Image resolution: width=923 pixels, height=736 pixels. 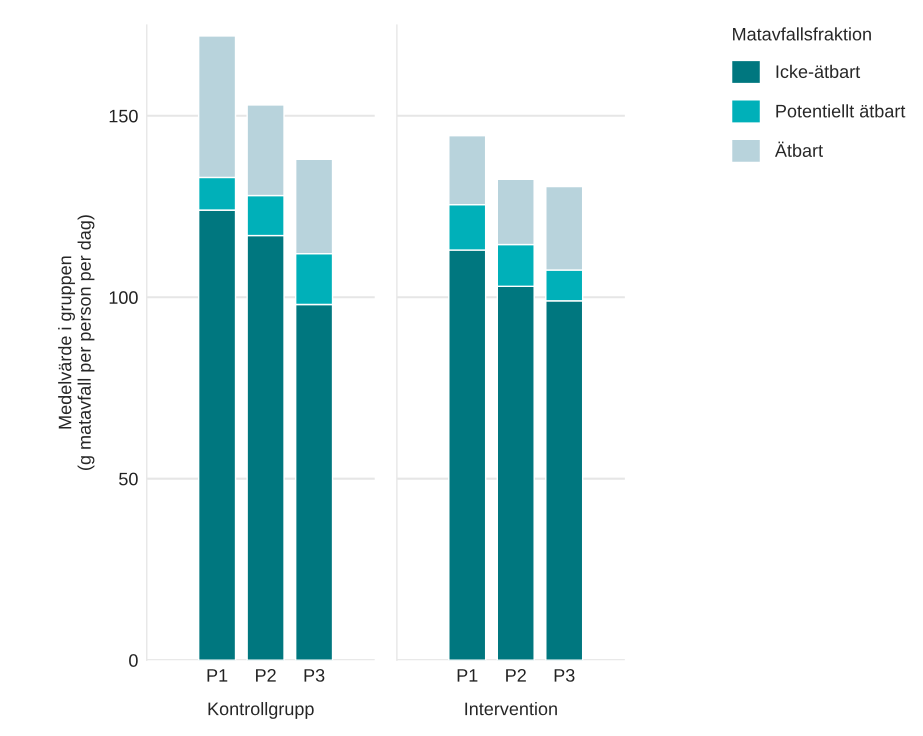 What do you see at coordinates (798, 149) in the screenshot?
I see `legend-label: Ätbart` at bounding box center [798, 149].